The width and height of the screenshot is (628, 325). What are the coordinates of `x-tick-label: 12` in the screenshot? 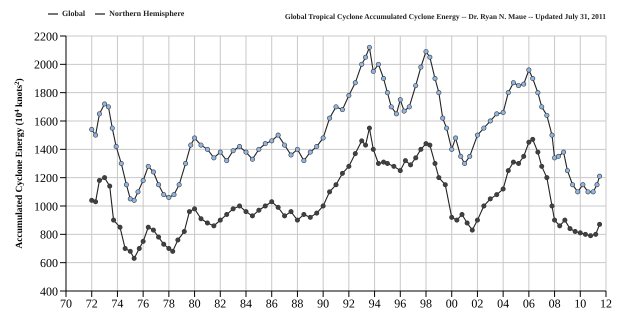 It's located at (606, 303).